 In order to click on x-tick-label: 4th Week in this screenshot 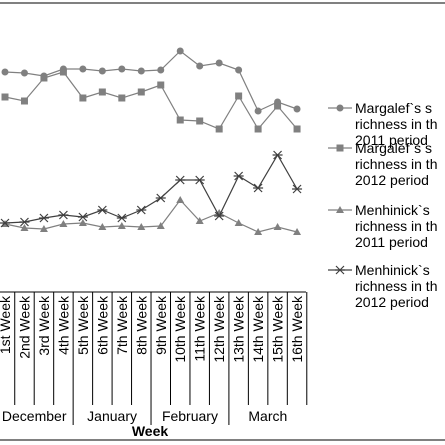, I will do `click(63, 325)`.